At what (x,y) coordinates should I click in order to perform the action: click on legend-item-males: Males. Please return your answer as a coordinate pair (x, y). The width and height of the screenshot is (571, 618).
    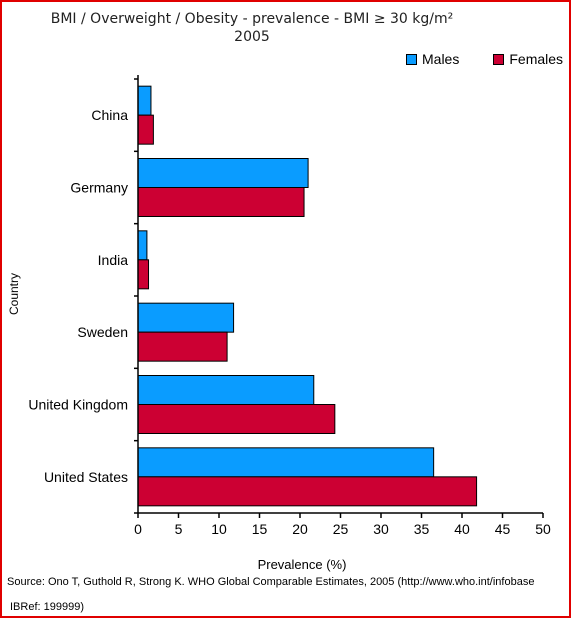
    Looking at the image, I should click on (432, 59).